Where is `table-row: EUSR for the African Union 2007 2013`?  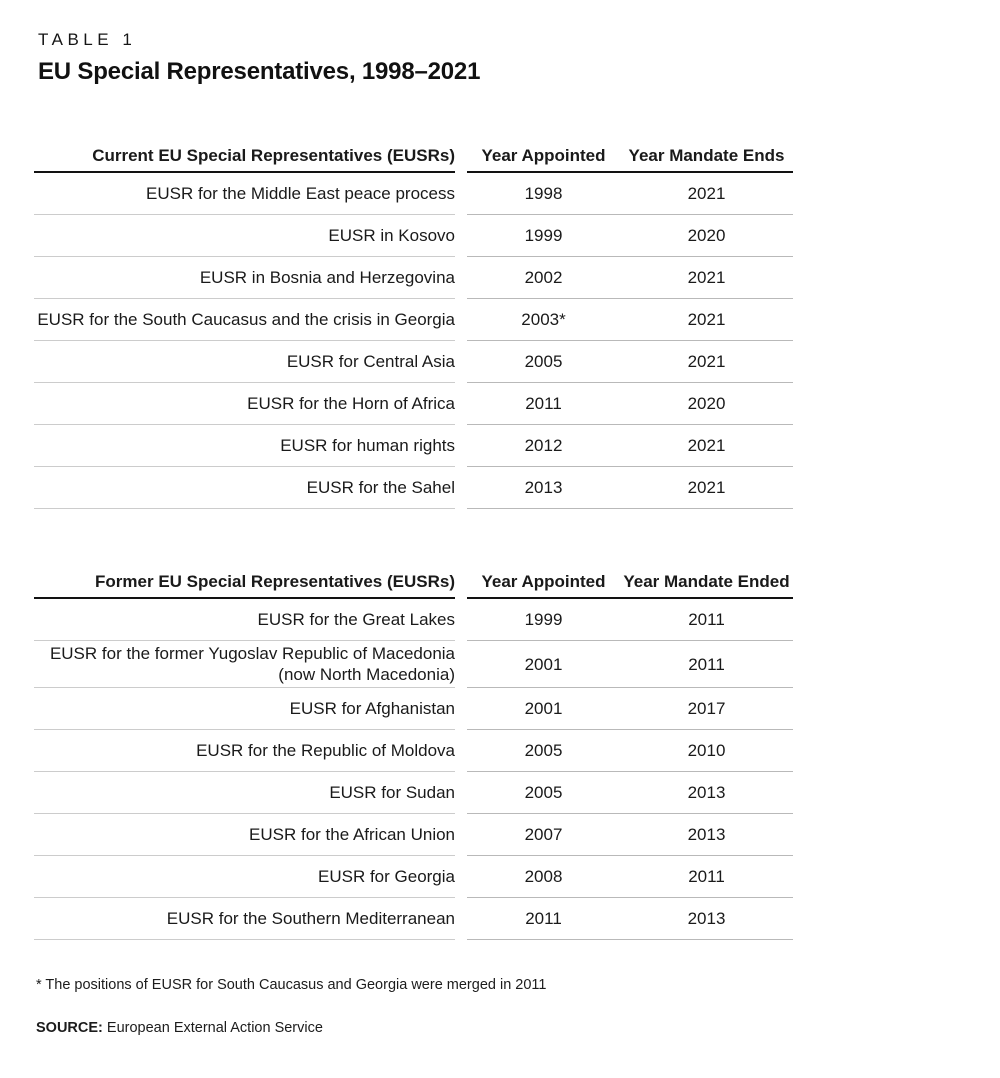
table-row: EUSR for the African Union 2007 2013 is located at coordinates (413, 835).